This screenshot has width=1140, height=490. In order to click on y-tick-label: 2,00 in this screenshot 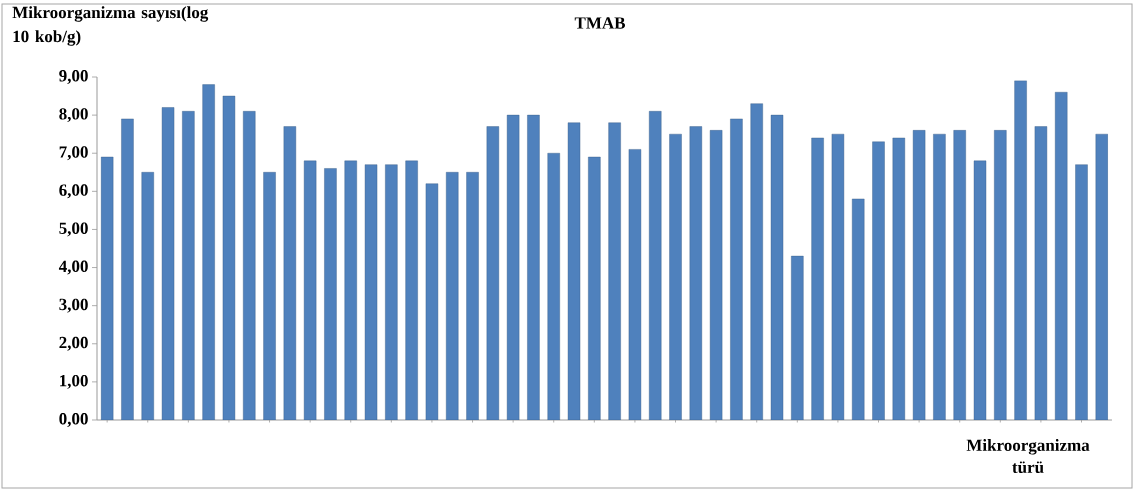, I will do `click(73, 343)`.